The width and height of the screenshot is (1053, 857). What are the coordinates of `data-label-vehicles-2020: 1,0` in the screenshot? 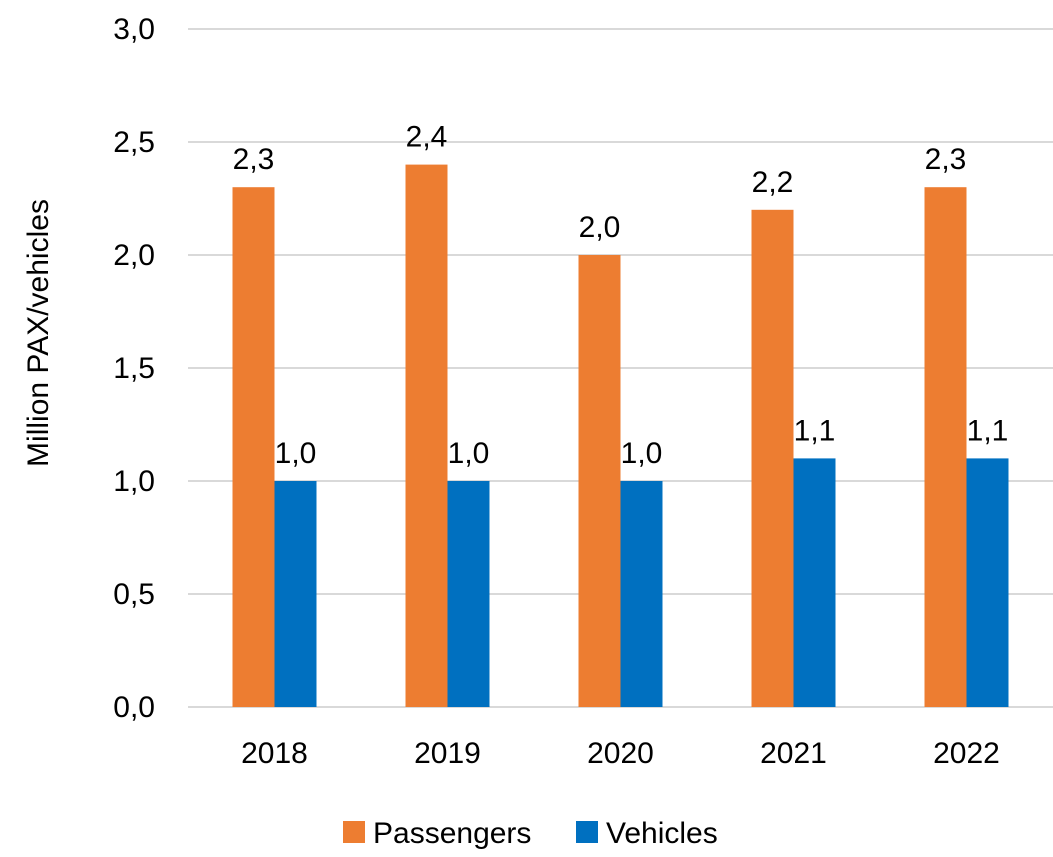 It's located at (642, 453).